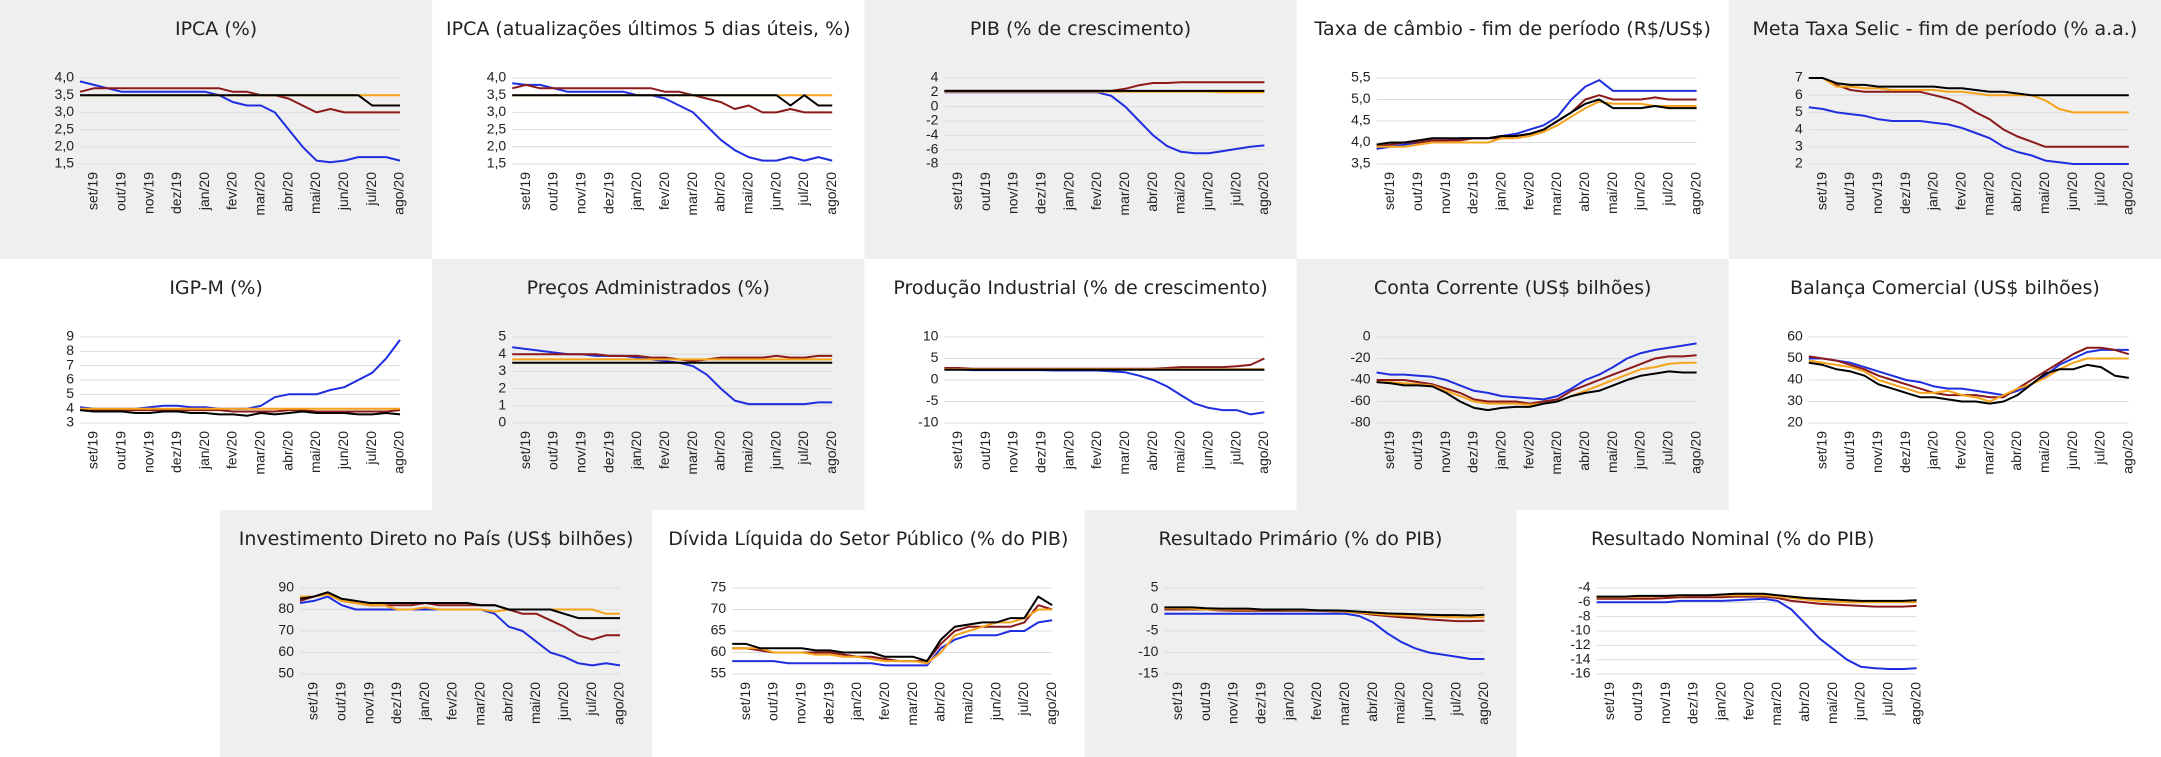 The width and height of the screenshot is (2161, 757). Describe the element at coordinates (931, 336) in the screenshot. I see `y-tick-label: 10` at that location.